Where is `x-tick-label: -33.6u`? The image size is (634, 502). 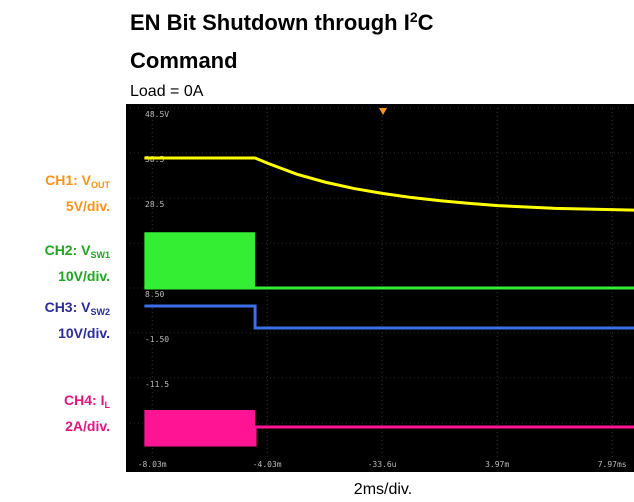
x-tick-label: -33.6u is located at coordinates (382, 464).